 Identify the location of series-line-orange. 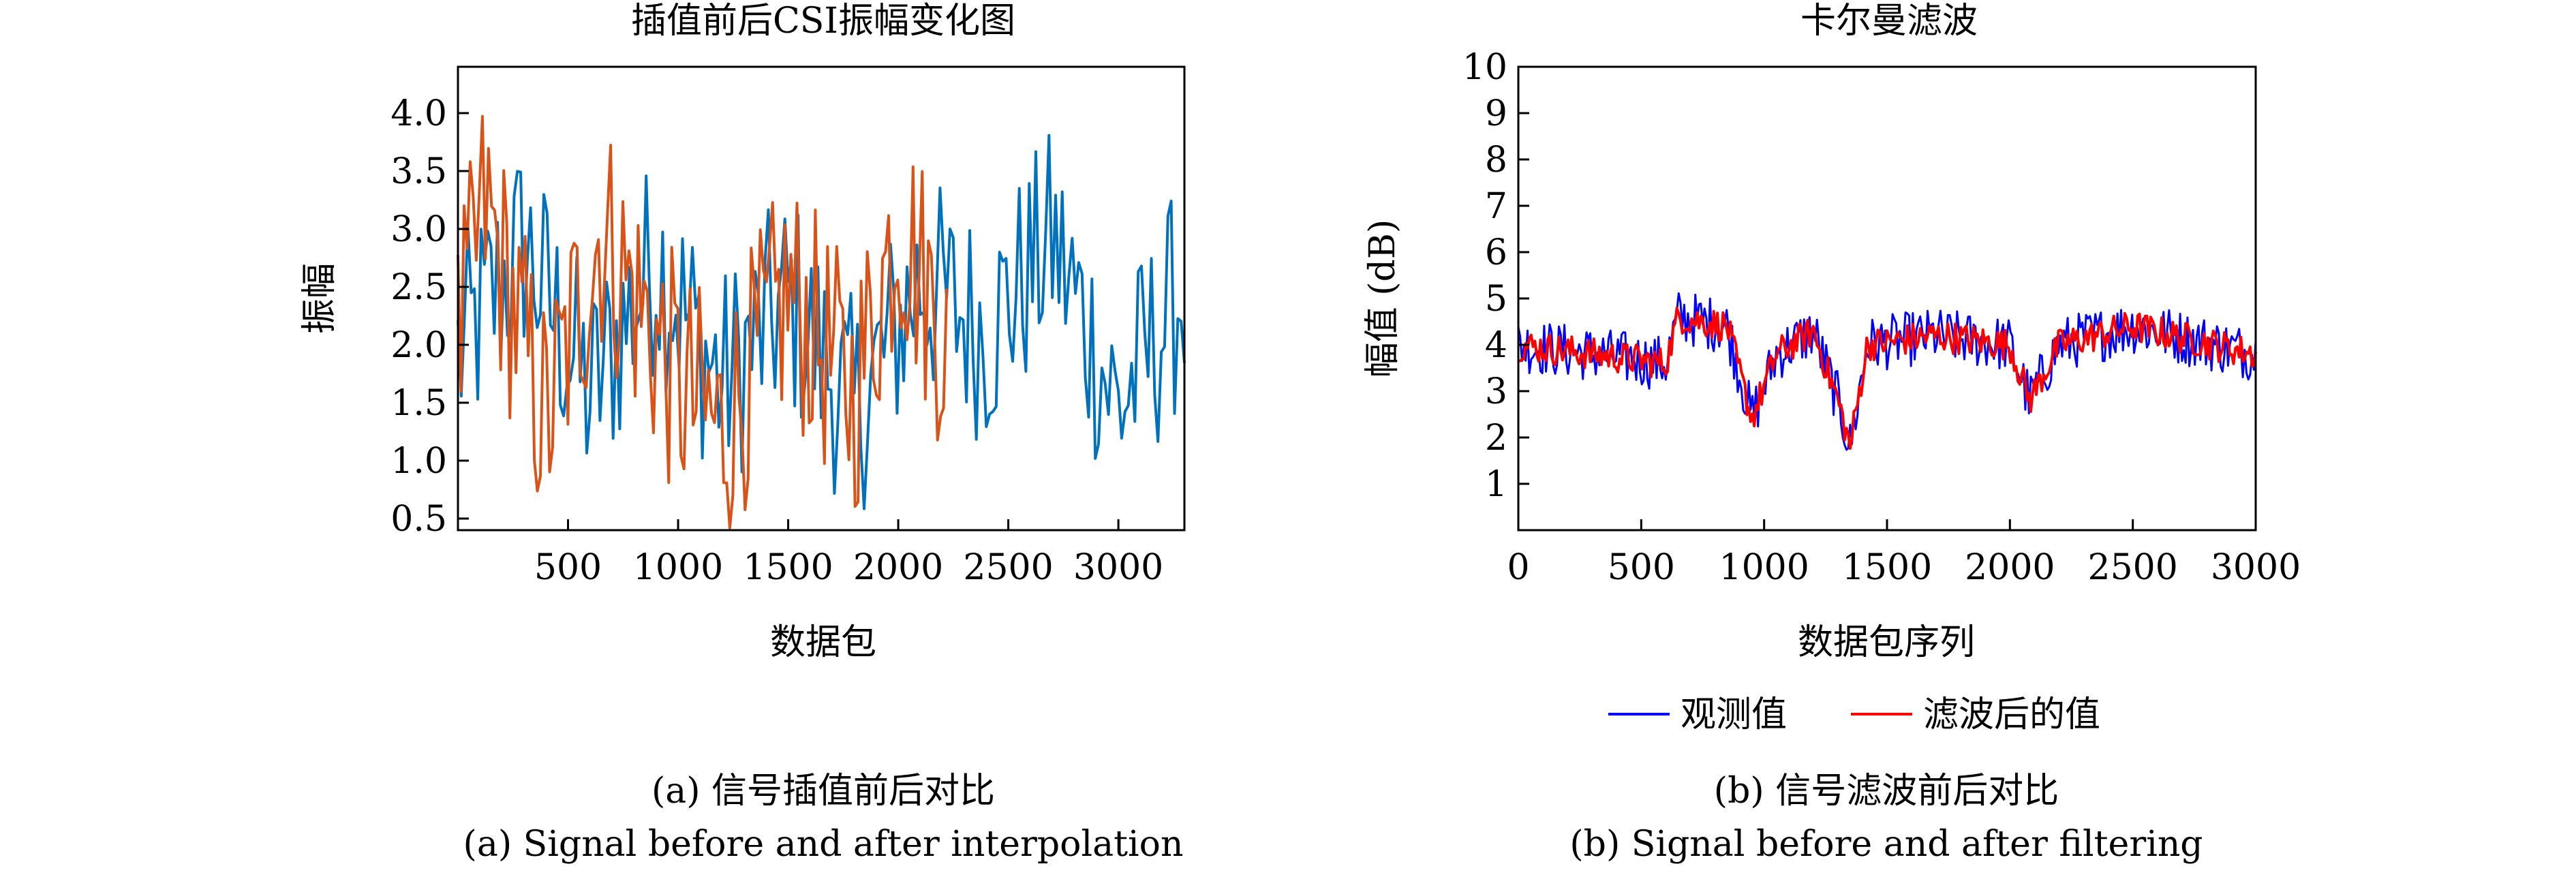
(703, 321).